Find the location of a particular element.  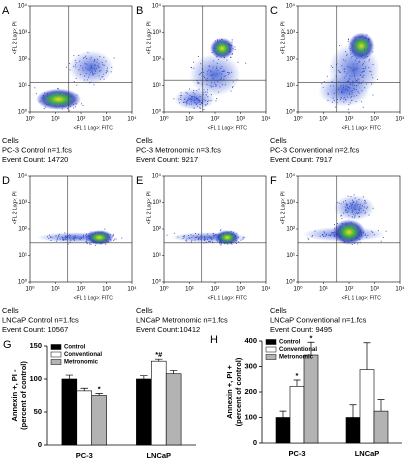

caption-line: LNCaP Control n=1.fcs is located at coordinates (40, 319).